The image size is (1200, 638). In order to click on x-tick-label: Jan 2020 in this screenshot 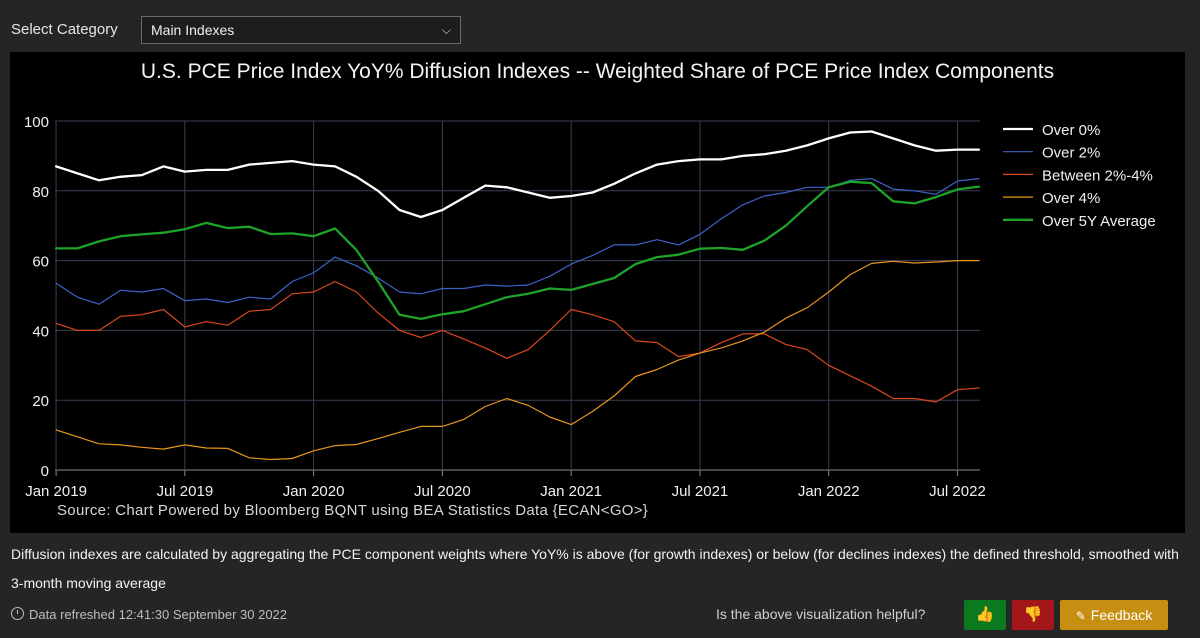, I will do `click(314, 491)`.